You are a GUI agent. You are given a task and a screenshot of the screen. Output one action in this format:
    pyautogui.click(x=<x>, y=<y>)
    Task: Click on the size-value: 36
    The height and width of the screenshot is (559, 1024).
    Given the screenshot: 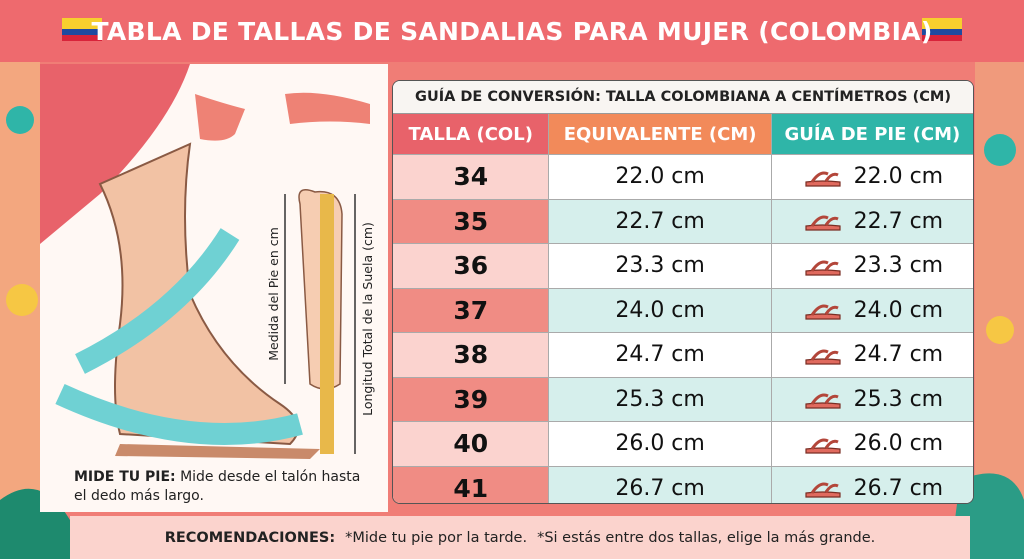 What is the action you would take?
    pyautogui.click(x=471, y=266)
    